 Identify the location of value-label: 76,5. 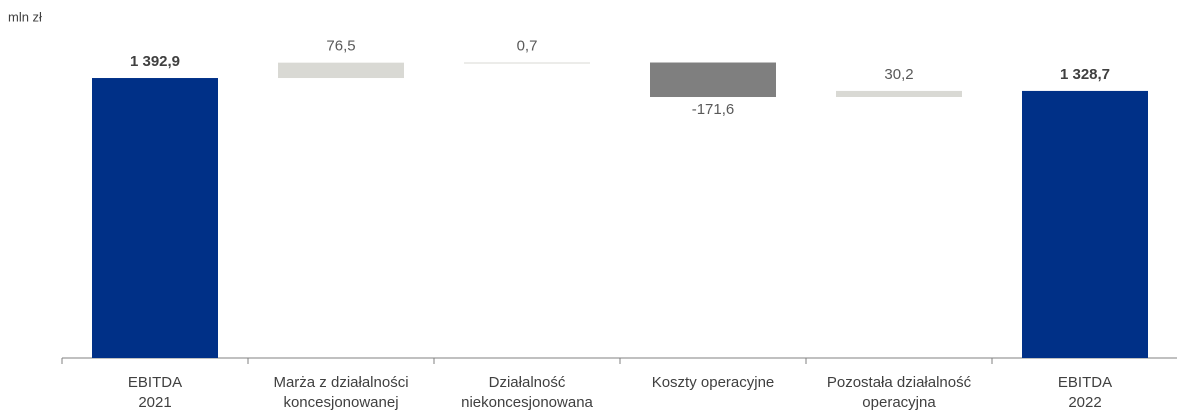
(340, 46).